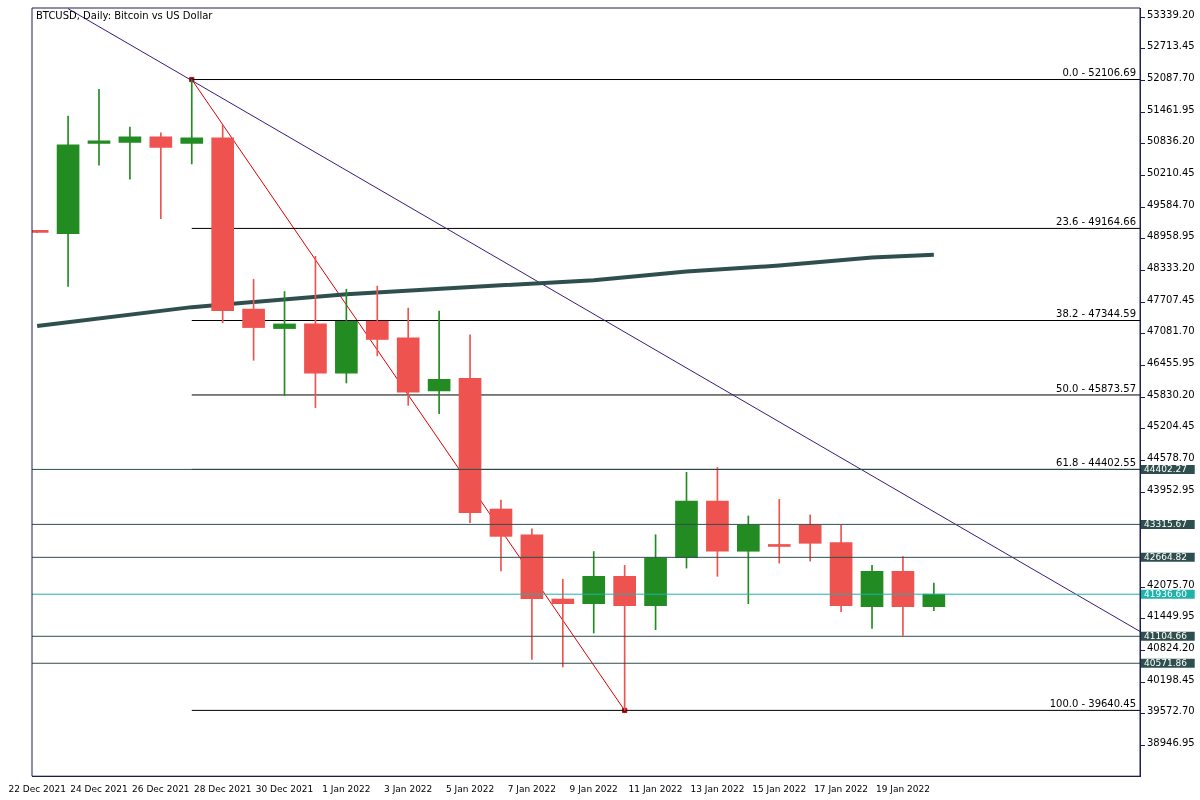 Image resolution: width=1200 pixels, height=800 pixels. Describe the element at coordinates (1171, 141) in the screenshot. I see `y-tick-label: 50836.20` at that location.